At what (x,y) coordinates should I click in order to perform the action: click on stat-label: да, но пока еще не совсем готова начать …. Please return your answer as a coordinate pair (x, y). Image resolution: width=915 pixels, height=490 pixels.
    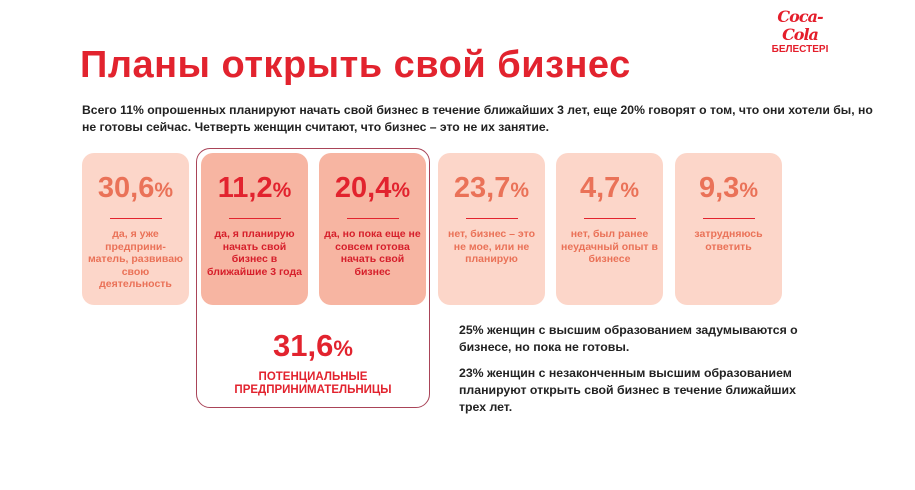
    Looking at the image, I should click on (372, 253).